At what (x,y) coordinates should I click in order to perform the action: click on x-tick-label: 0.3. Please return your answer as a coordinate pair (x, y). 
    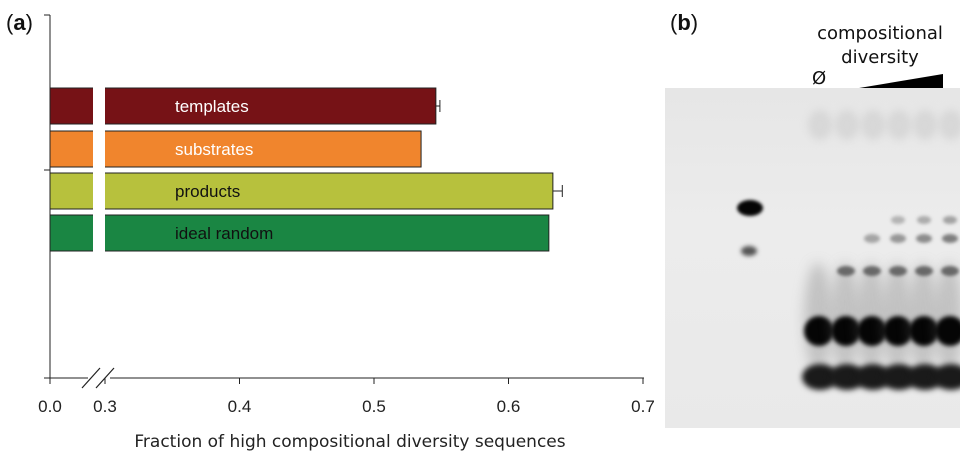
    Looking at the image, I should click on (105, 406).